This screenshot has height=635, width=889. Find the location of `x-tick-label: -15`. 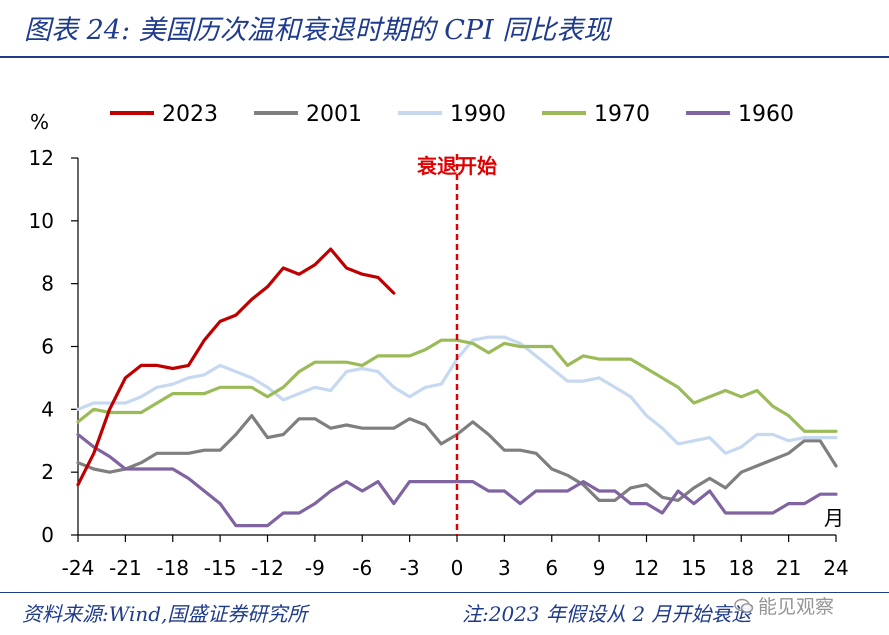

x-tick-label: -15 is located at coordinates (220, 568).